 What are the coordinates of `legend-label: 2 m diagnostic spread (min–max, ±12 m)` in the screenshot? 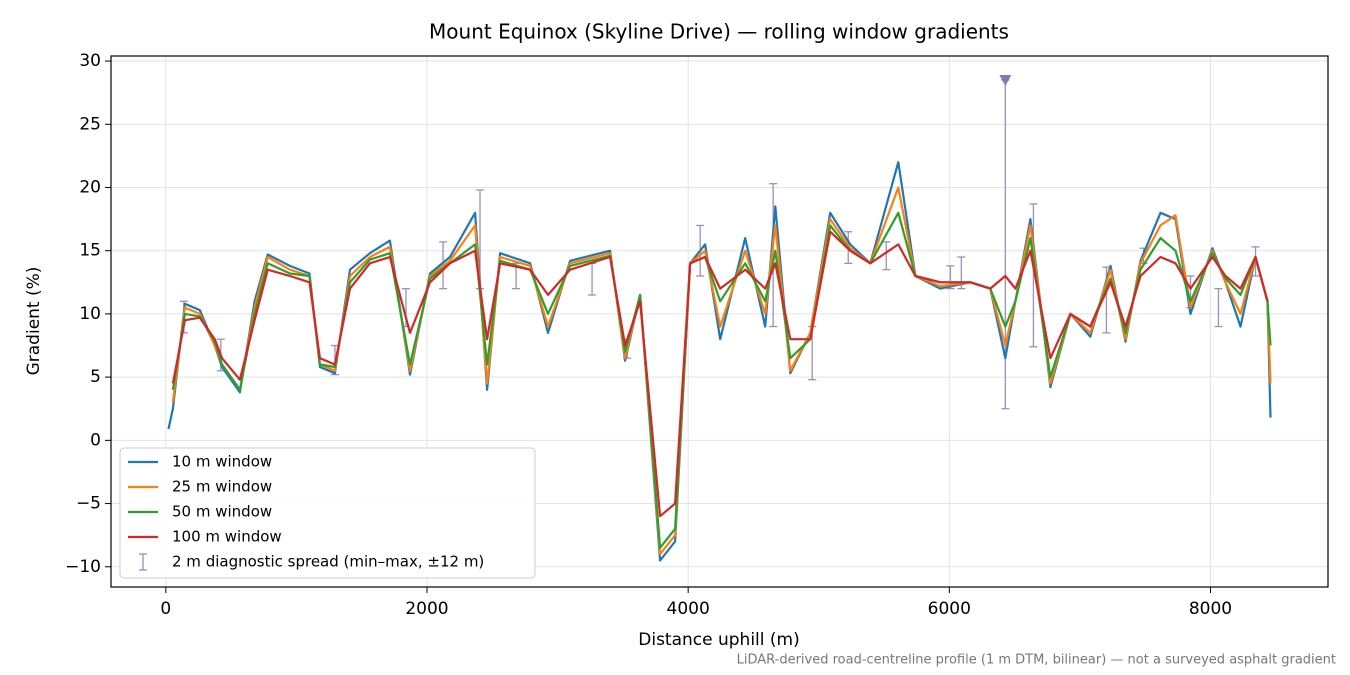 It's located at (328, 562).